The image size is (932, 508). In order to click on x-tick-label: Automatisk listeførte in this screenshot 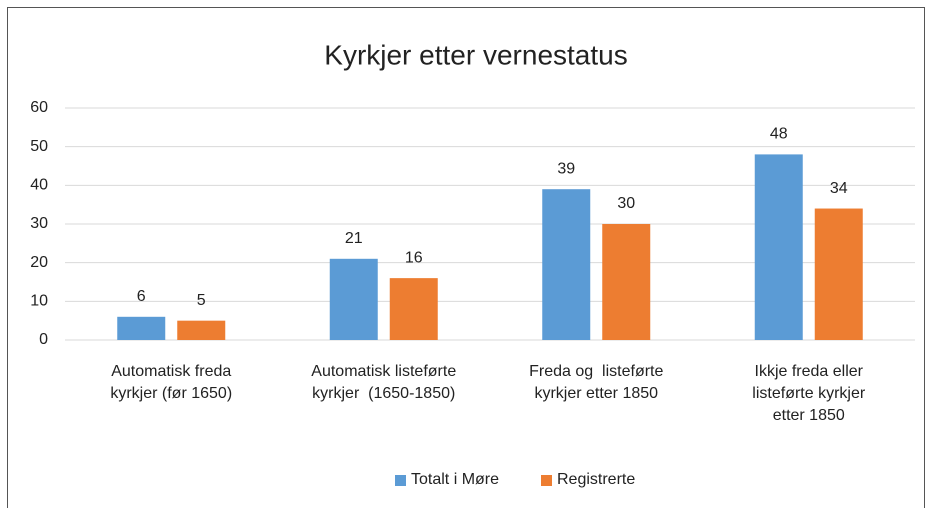, I will do `click(383, 371)`.